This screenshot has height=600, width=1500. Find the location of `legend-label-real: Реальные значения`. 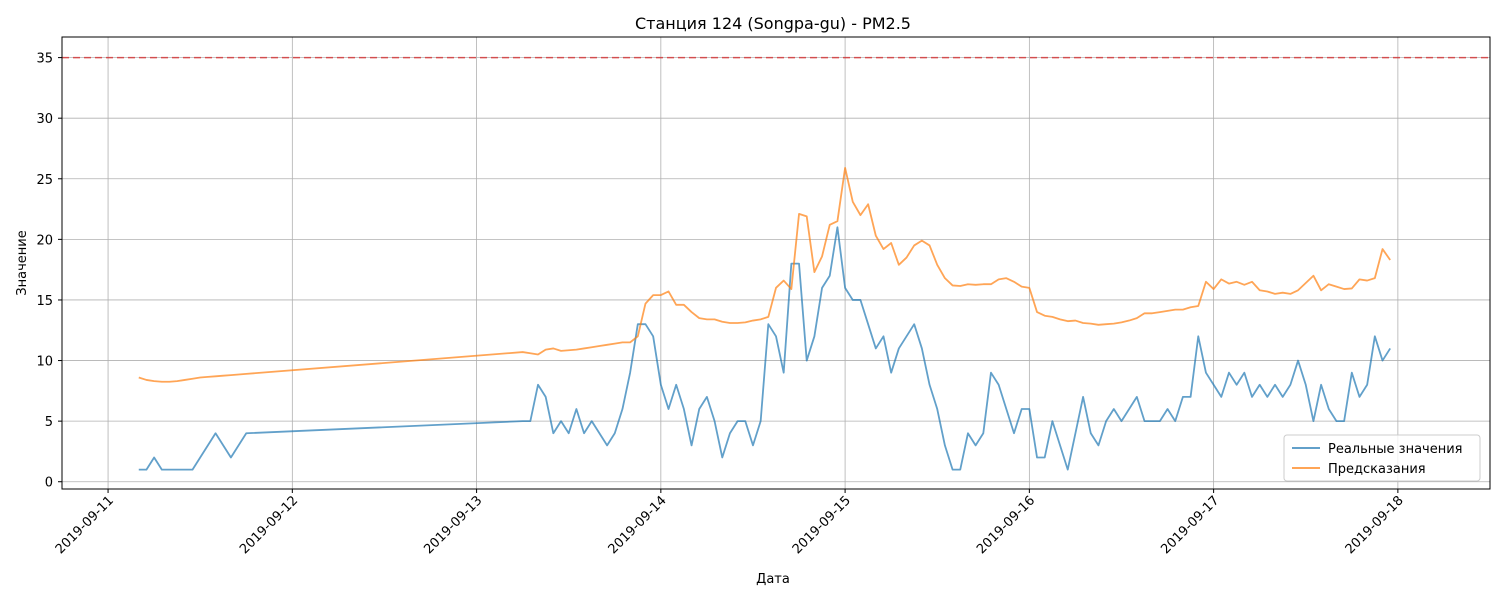

legend-label-real: Реальные значения is located at coordinates (1395, 449).